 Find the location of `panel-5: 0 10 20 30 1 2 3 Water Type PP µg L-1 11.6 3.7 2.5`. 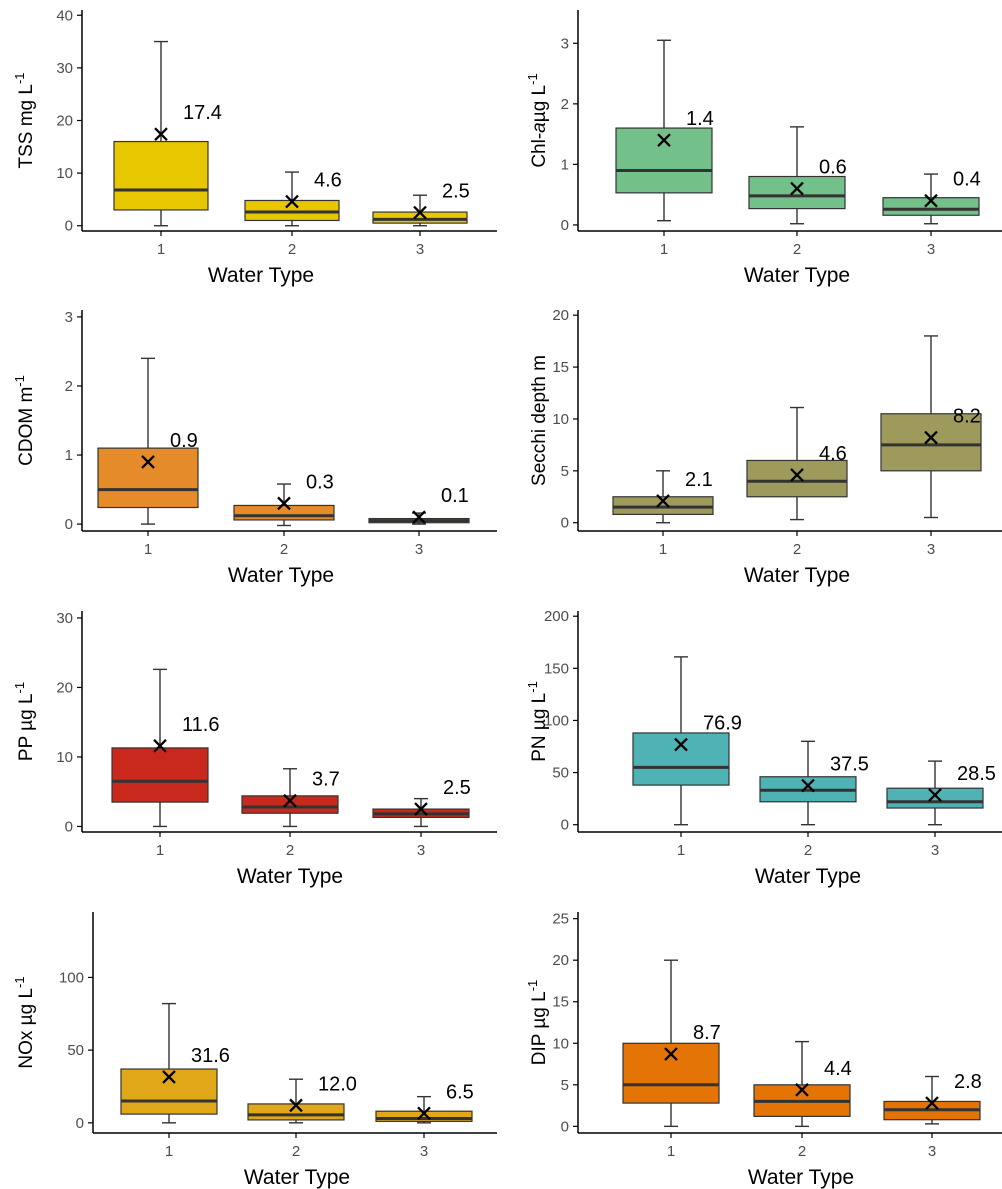

panel-5: 0 10 20 30 1 2 3 Water Type PP µg L-1 11.6 3.7 2.5 is located at coordinates (254, 749).